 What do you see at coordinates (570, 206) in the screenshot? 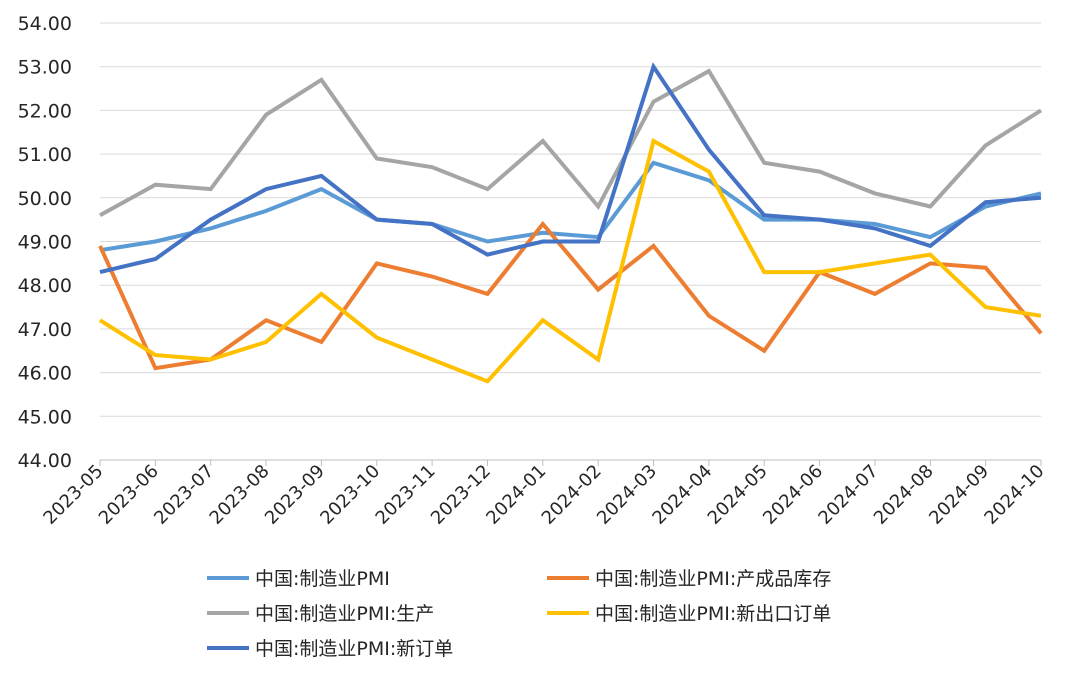
I see `series-line` at bounding box center [570, 206].